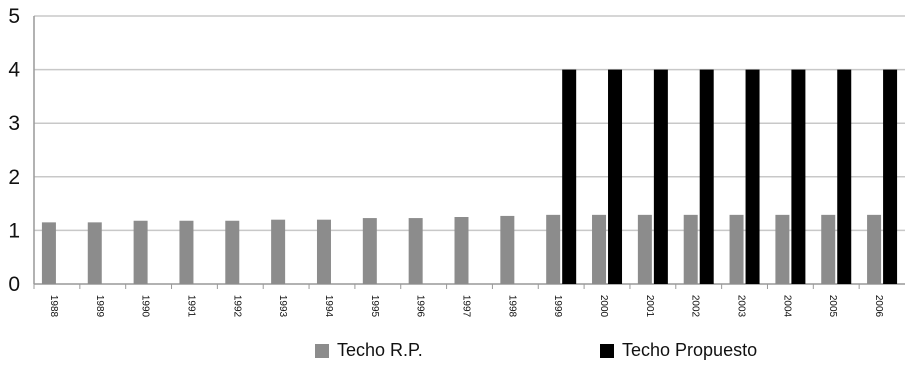 The width and height of the screenshot is (909, 367). I want to click on x-tick-label: 1998, so click(511, 306).